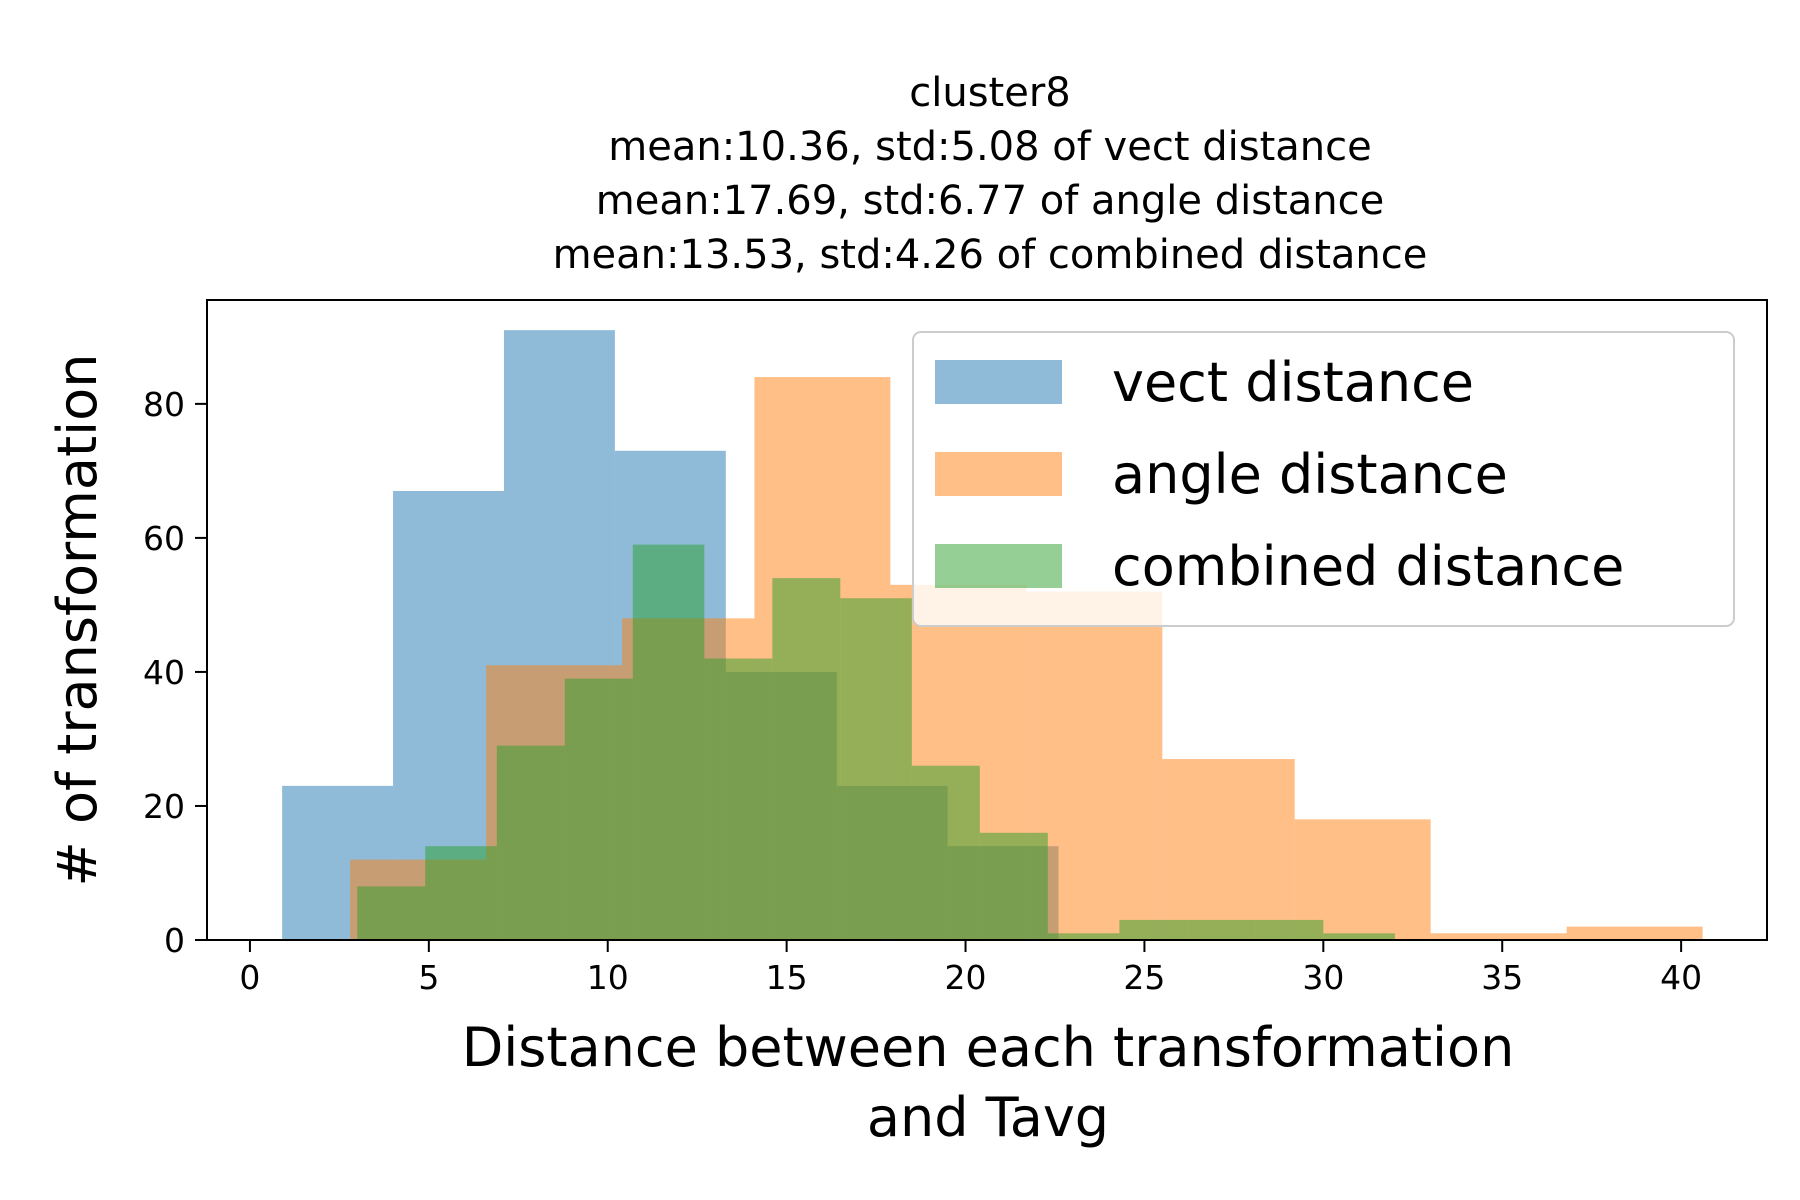 This screenshot has width=1800, height=1200. Describe the element at coordinates (988, 1117) in the screenshot. I see `x-axis-label-line-2: and Tavg` at that location.